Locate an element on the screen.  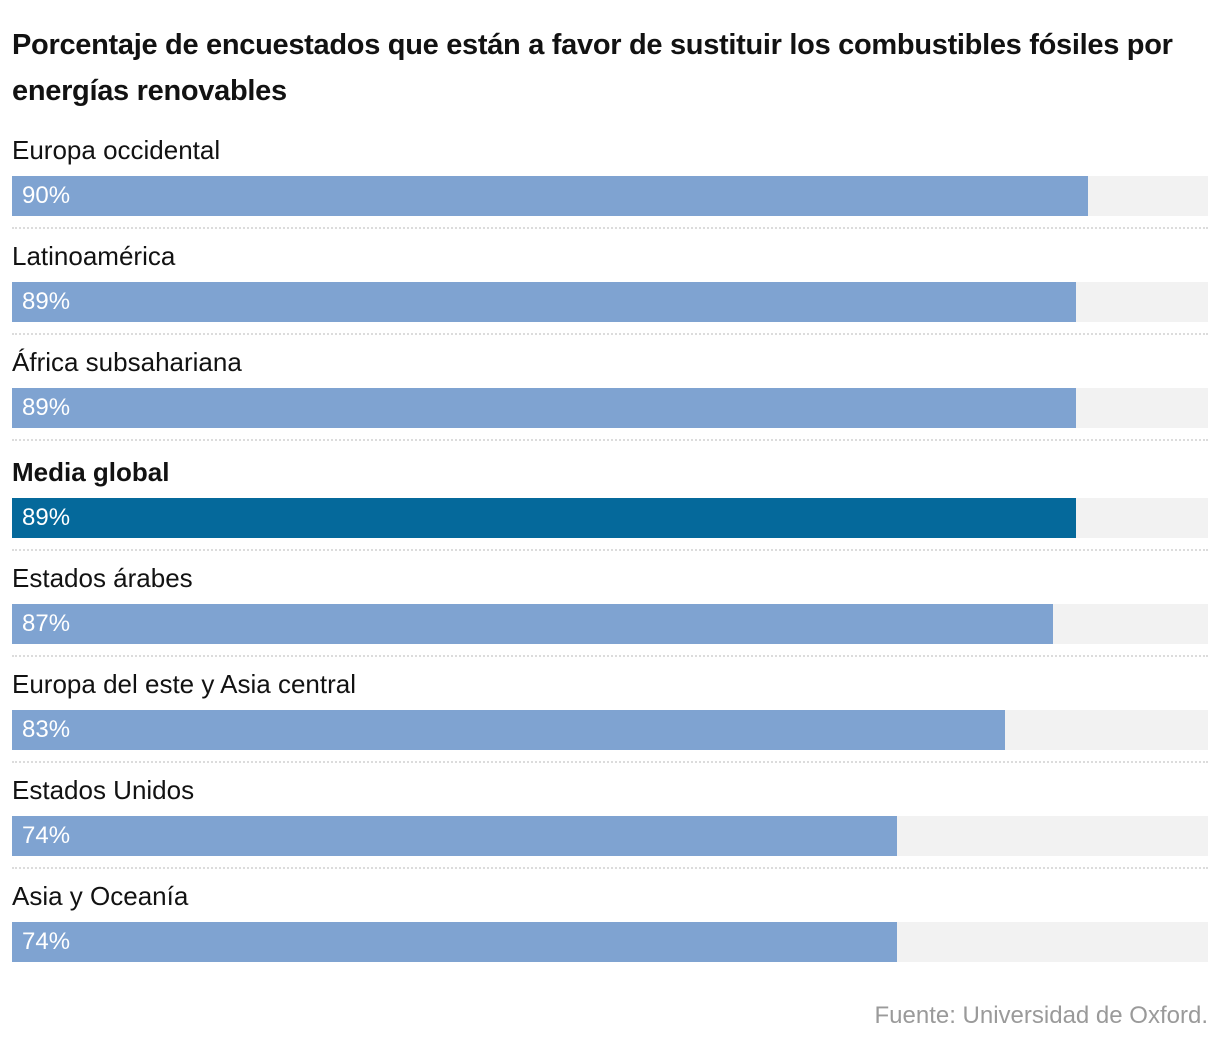
bar-row: África subsahariana 89% is located at coordinates (610, 397).